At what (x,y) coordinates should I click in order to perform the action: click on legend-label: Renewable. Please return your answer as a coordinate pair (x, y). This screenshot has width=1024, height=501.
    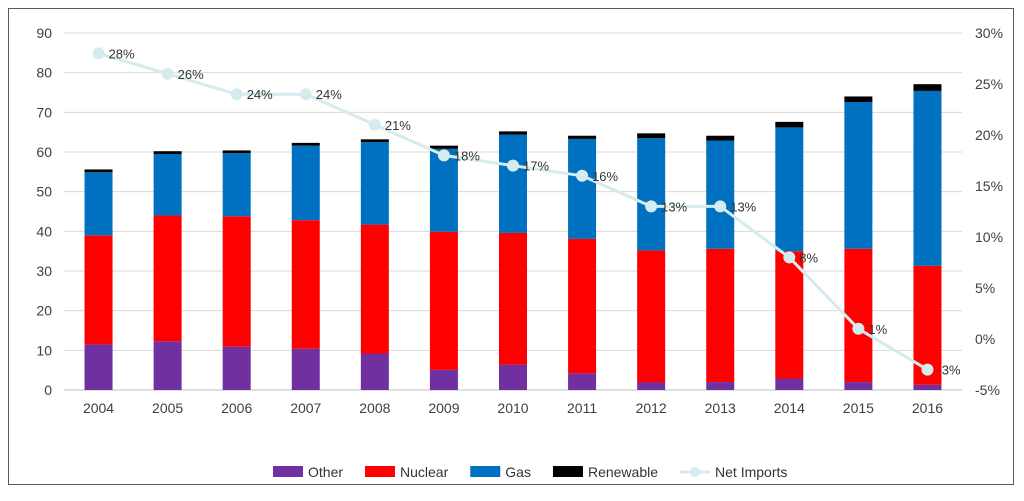
    Looking at the image, I should click on (623, 472).